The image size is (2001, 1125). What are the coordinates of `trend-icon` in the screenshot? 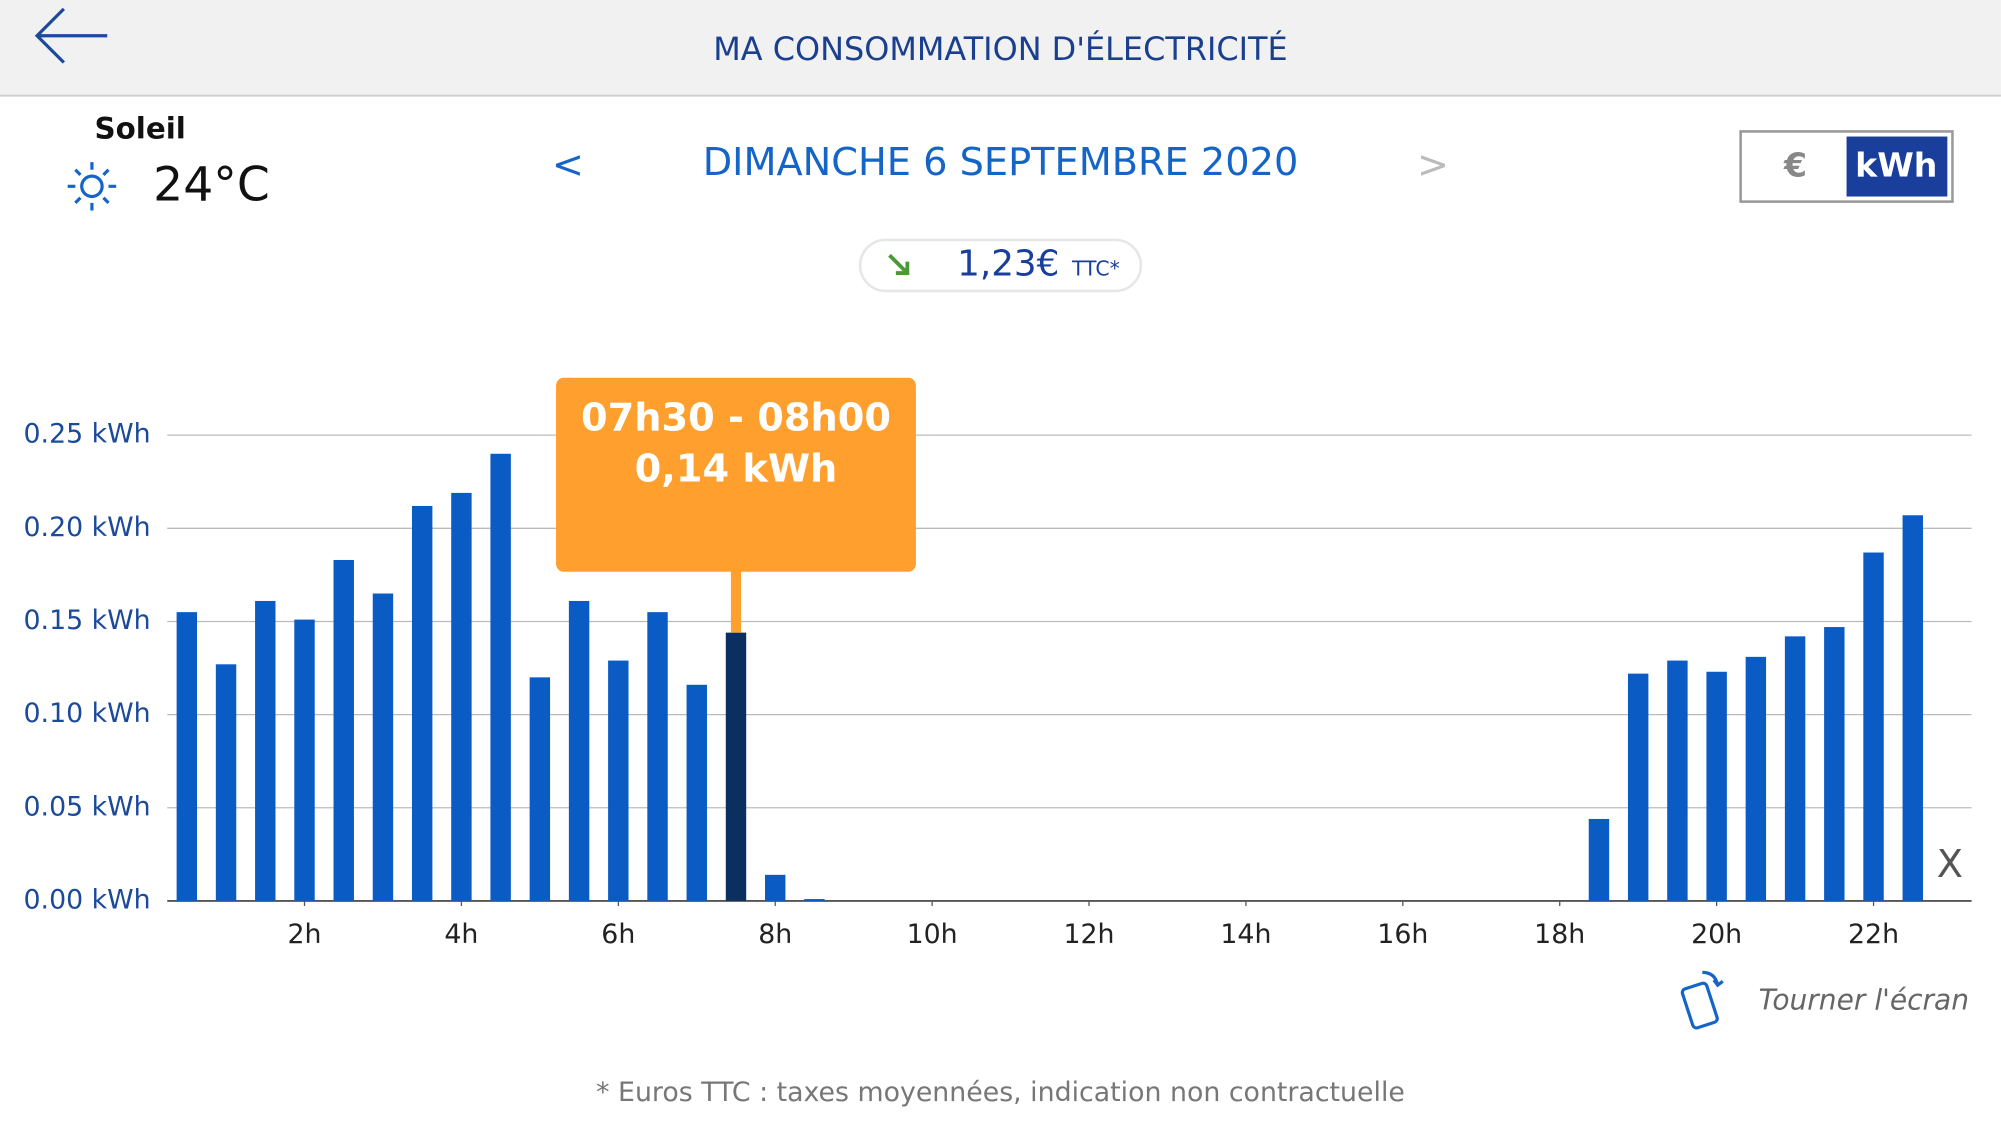 It's located at (899, 264).